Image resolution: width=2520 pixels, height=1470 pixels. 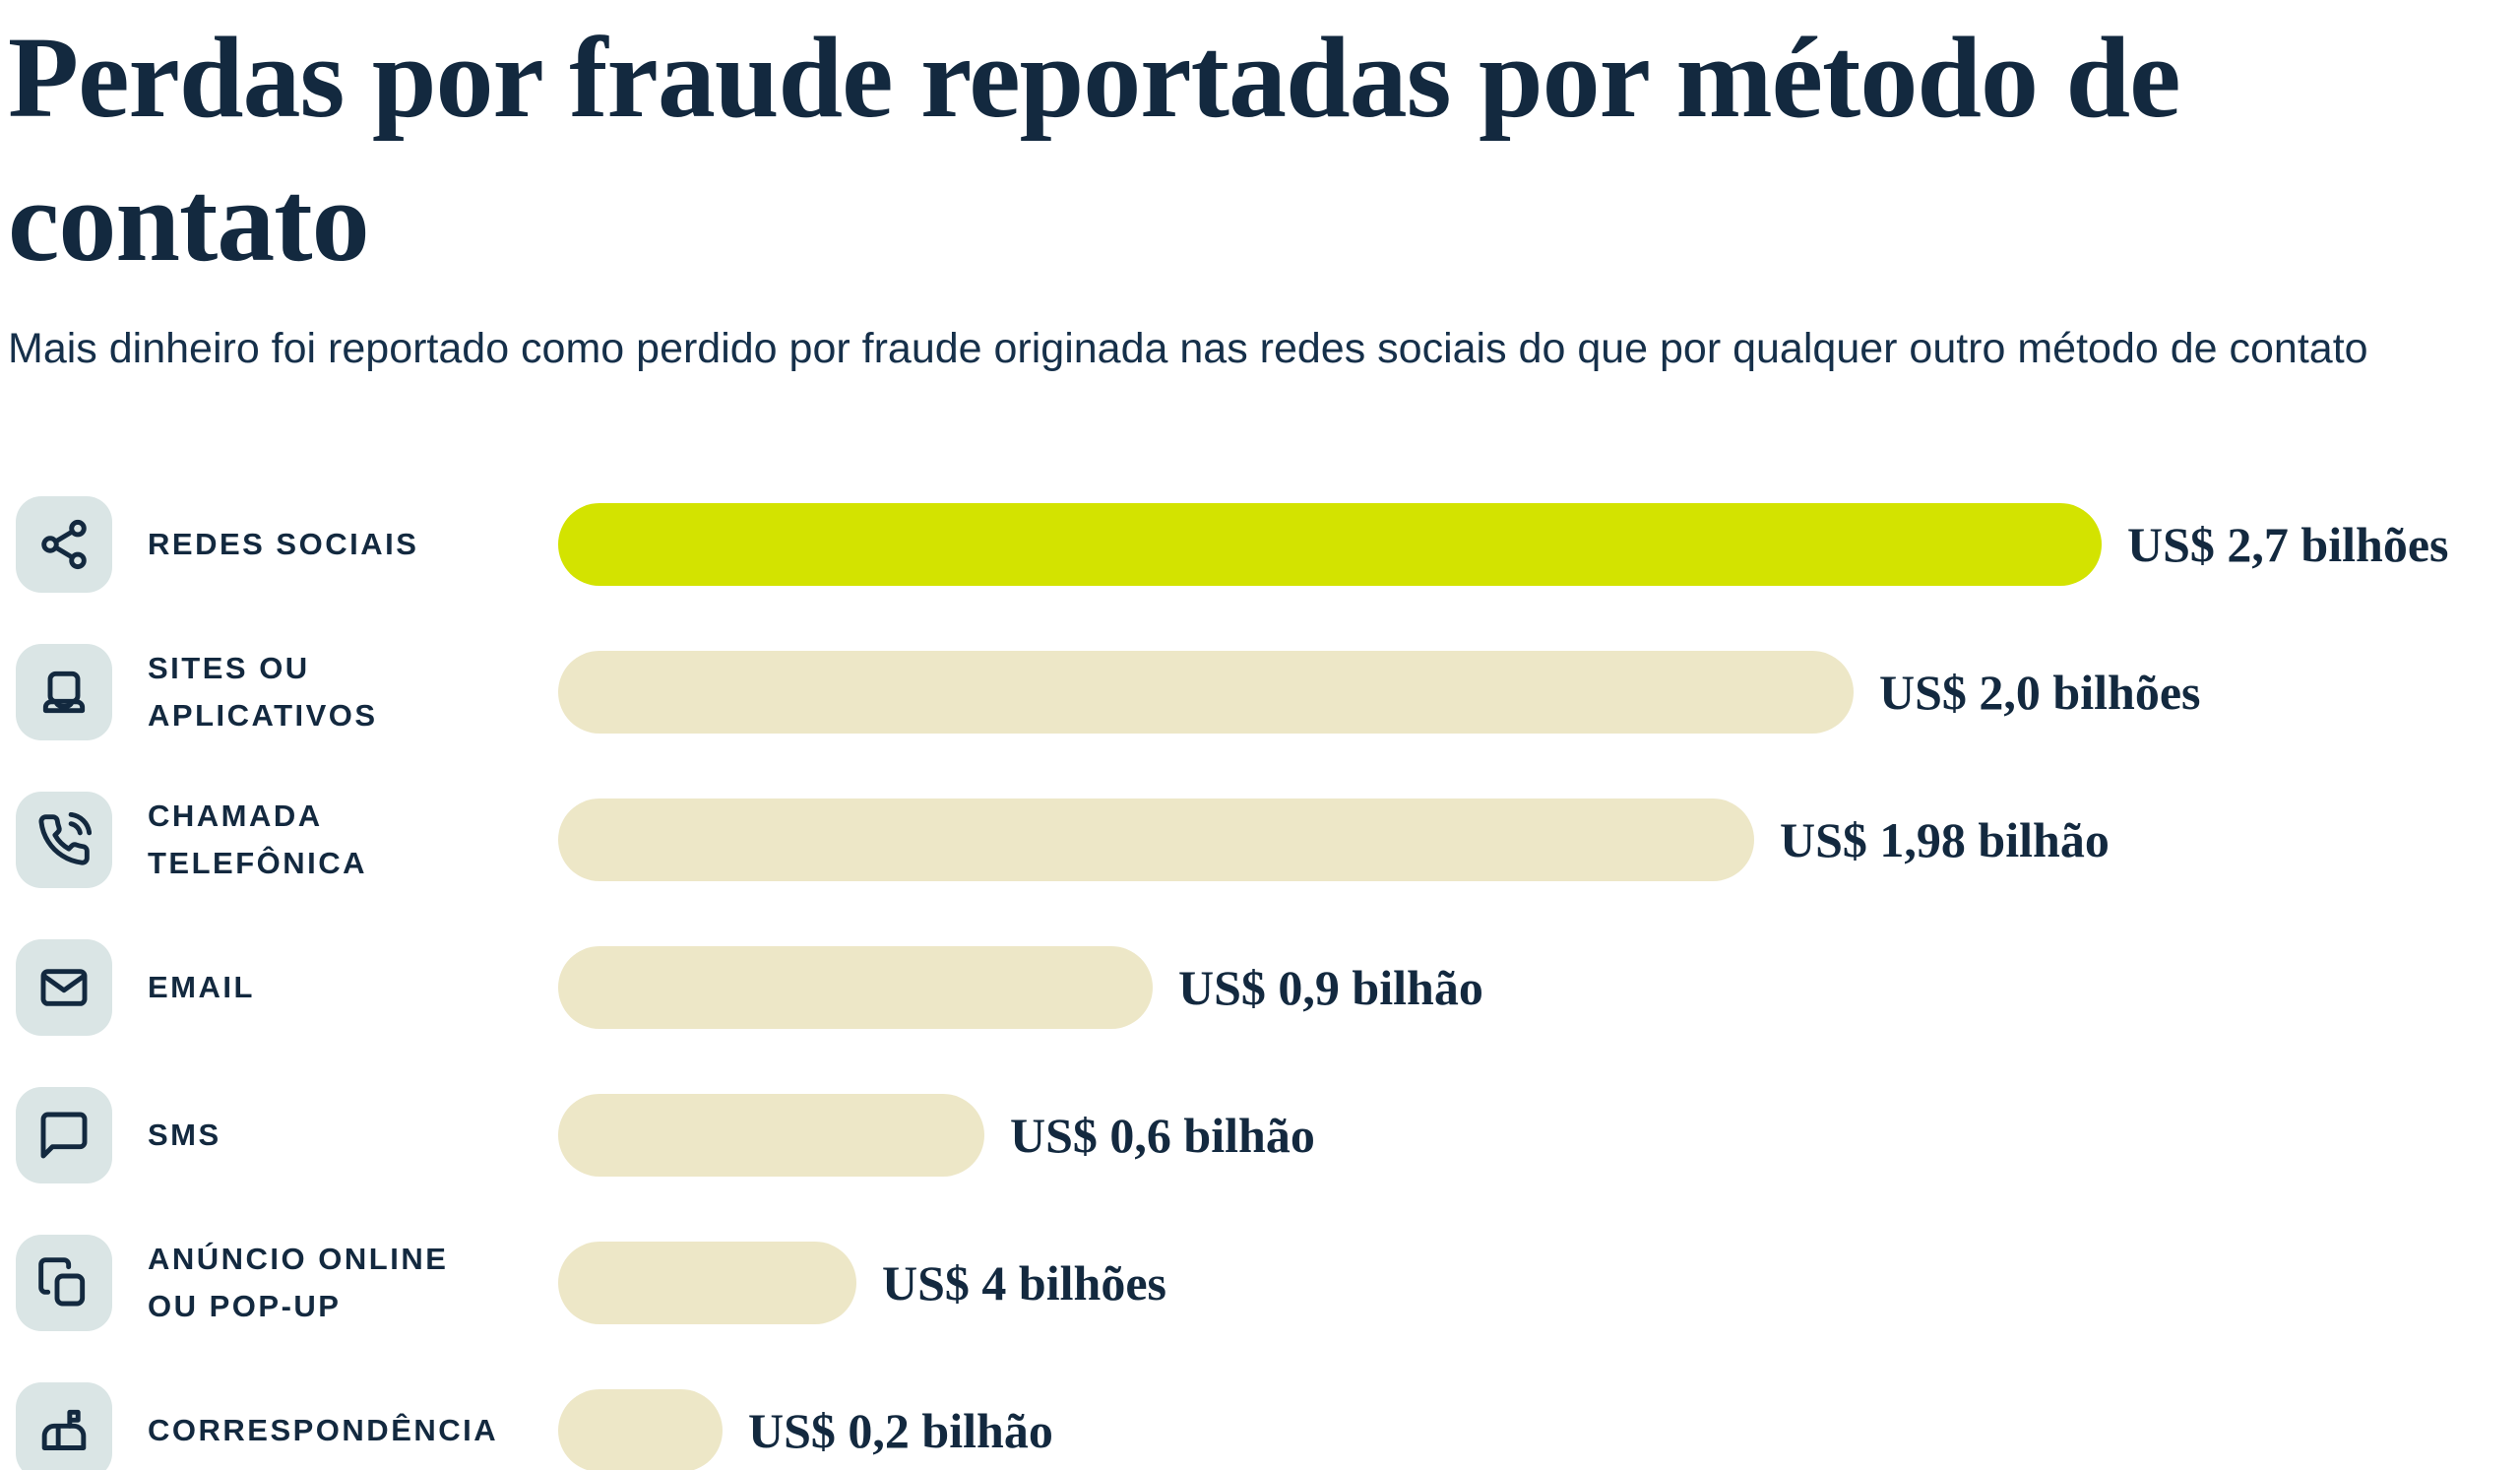 I want to click on chart-row: SMS US$ 0,6 bilhão, so click(x=1260, y=1135).